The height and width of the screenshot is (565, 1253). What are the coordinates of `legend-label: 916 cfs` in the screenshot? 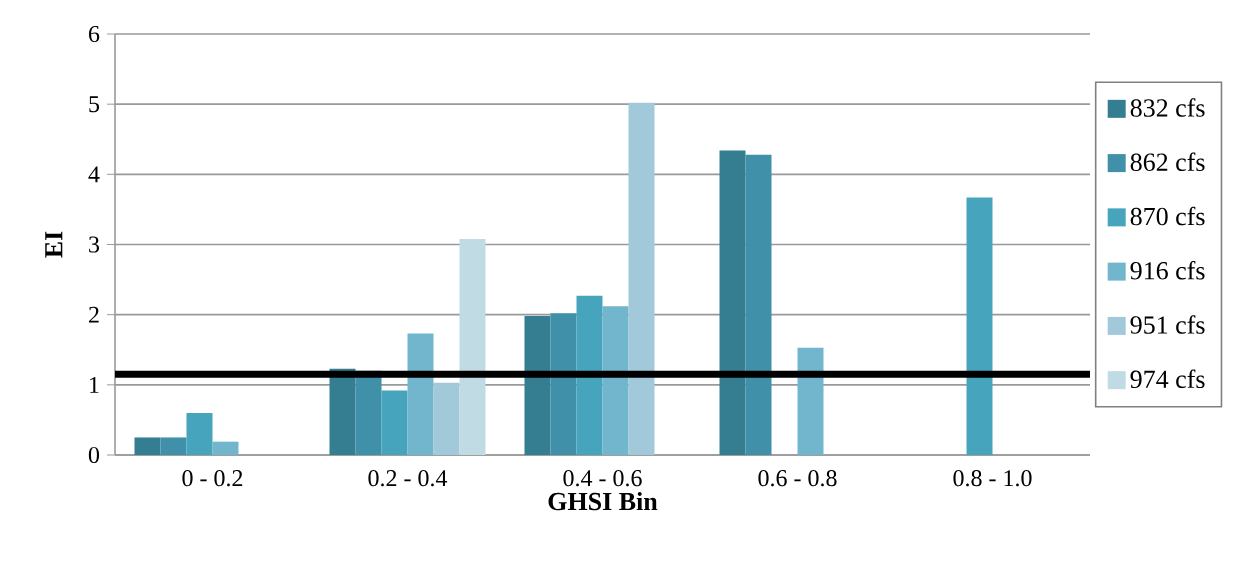 It's located at (1167, 270).